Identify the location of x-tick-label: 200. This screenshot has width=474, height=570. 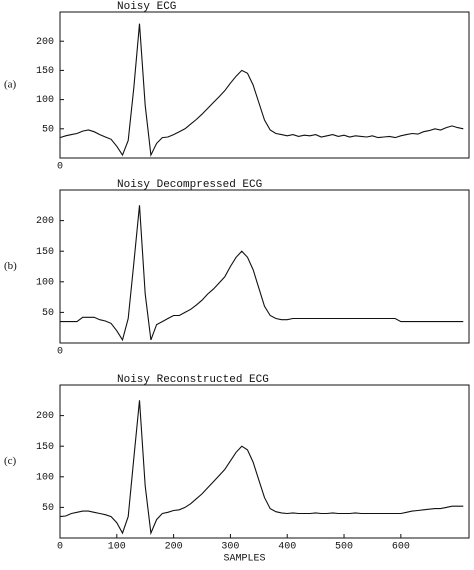
(174, 547).